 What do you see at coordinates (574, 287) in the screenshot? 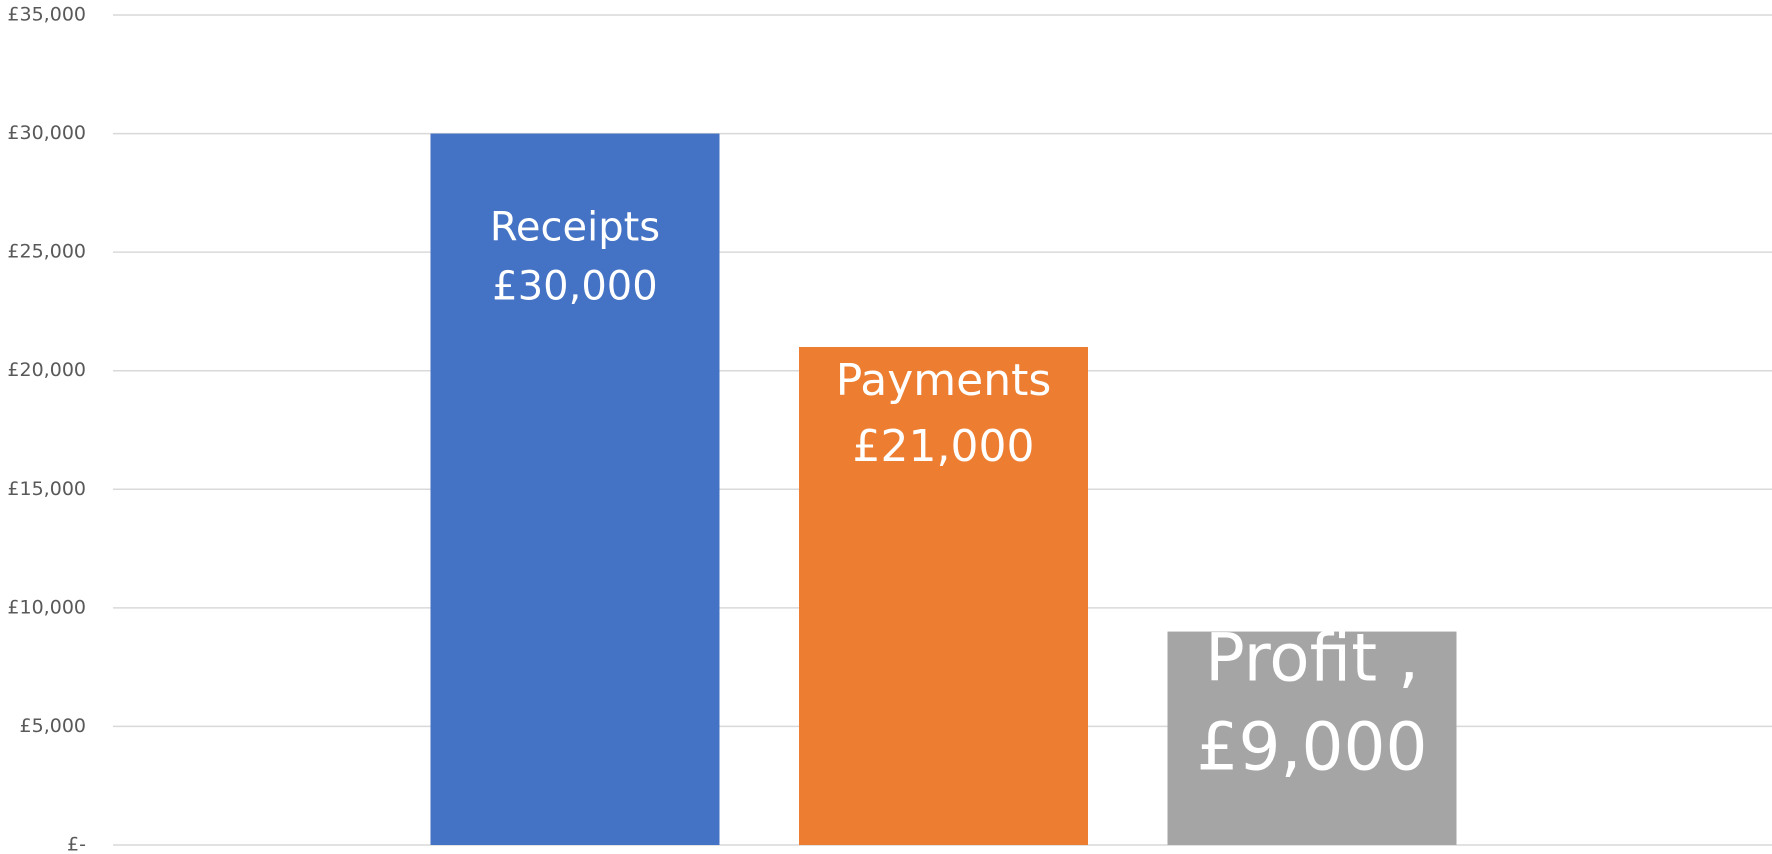
I see `data-label-value: £30,000` at bounding box center [574, 287].